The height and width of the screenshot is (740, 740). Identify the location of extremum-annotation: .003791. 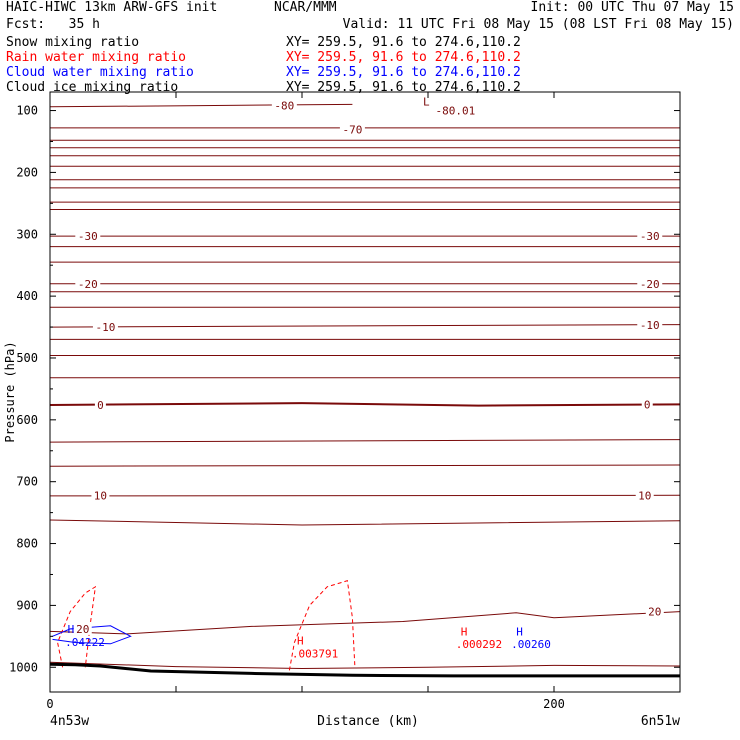
(315, 654).